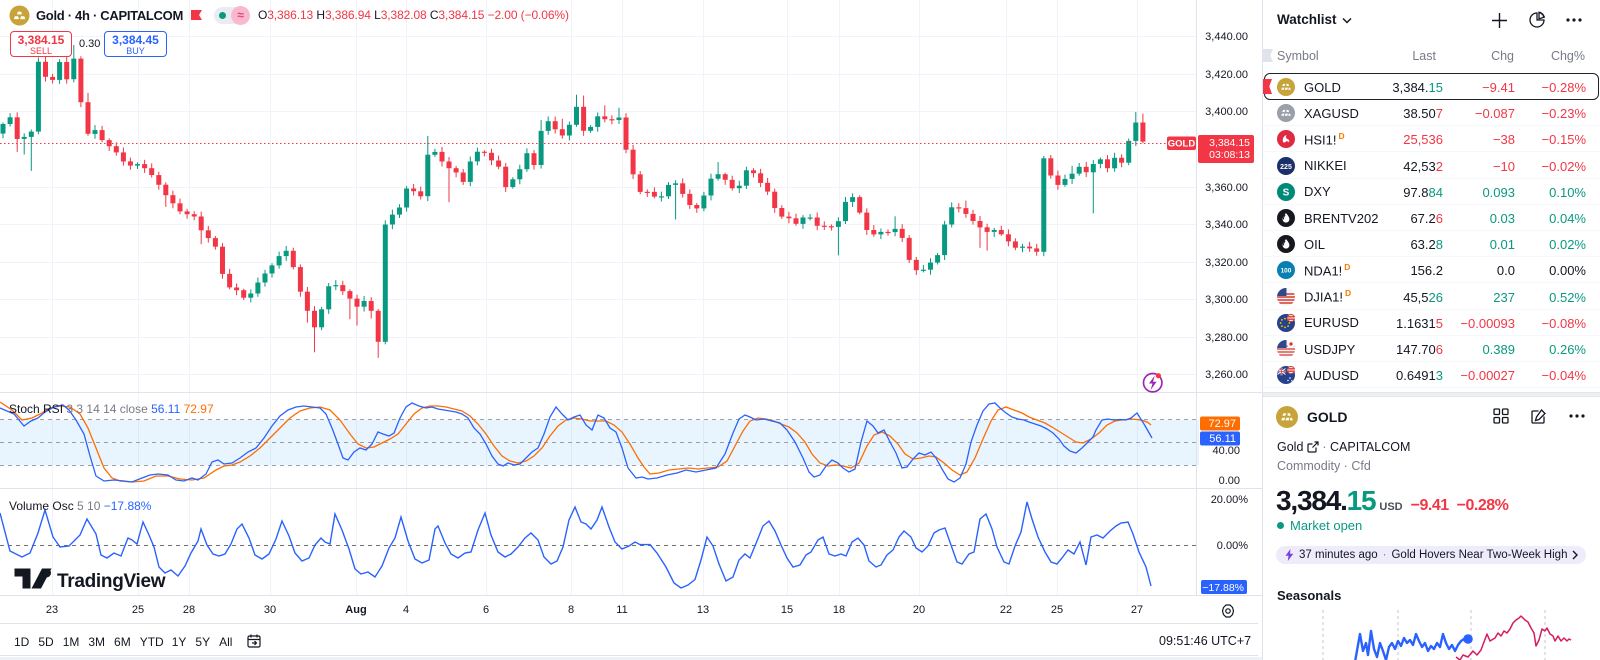 This screenshot has height=660, width=1600. I want to click on svg-text: 13, so click(703, 610).